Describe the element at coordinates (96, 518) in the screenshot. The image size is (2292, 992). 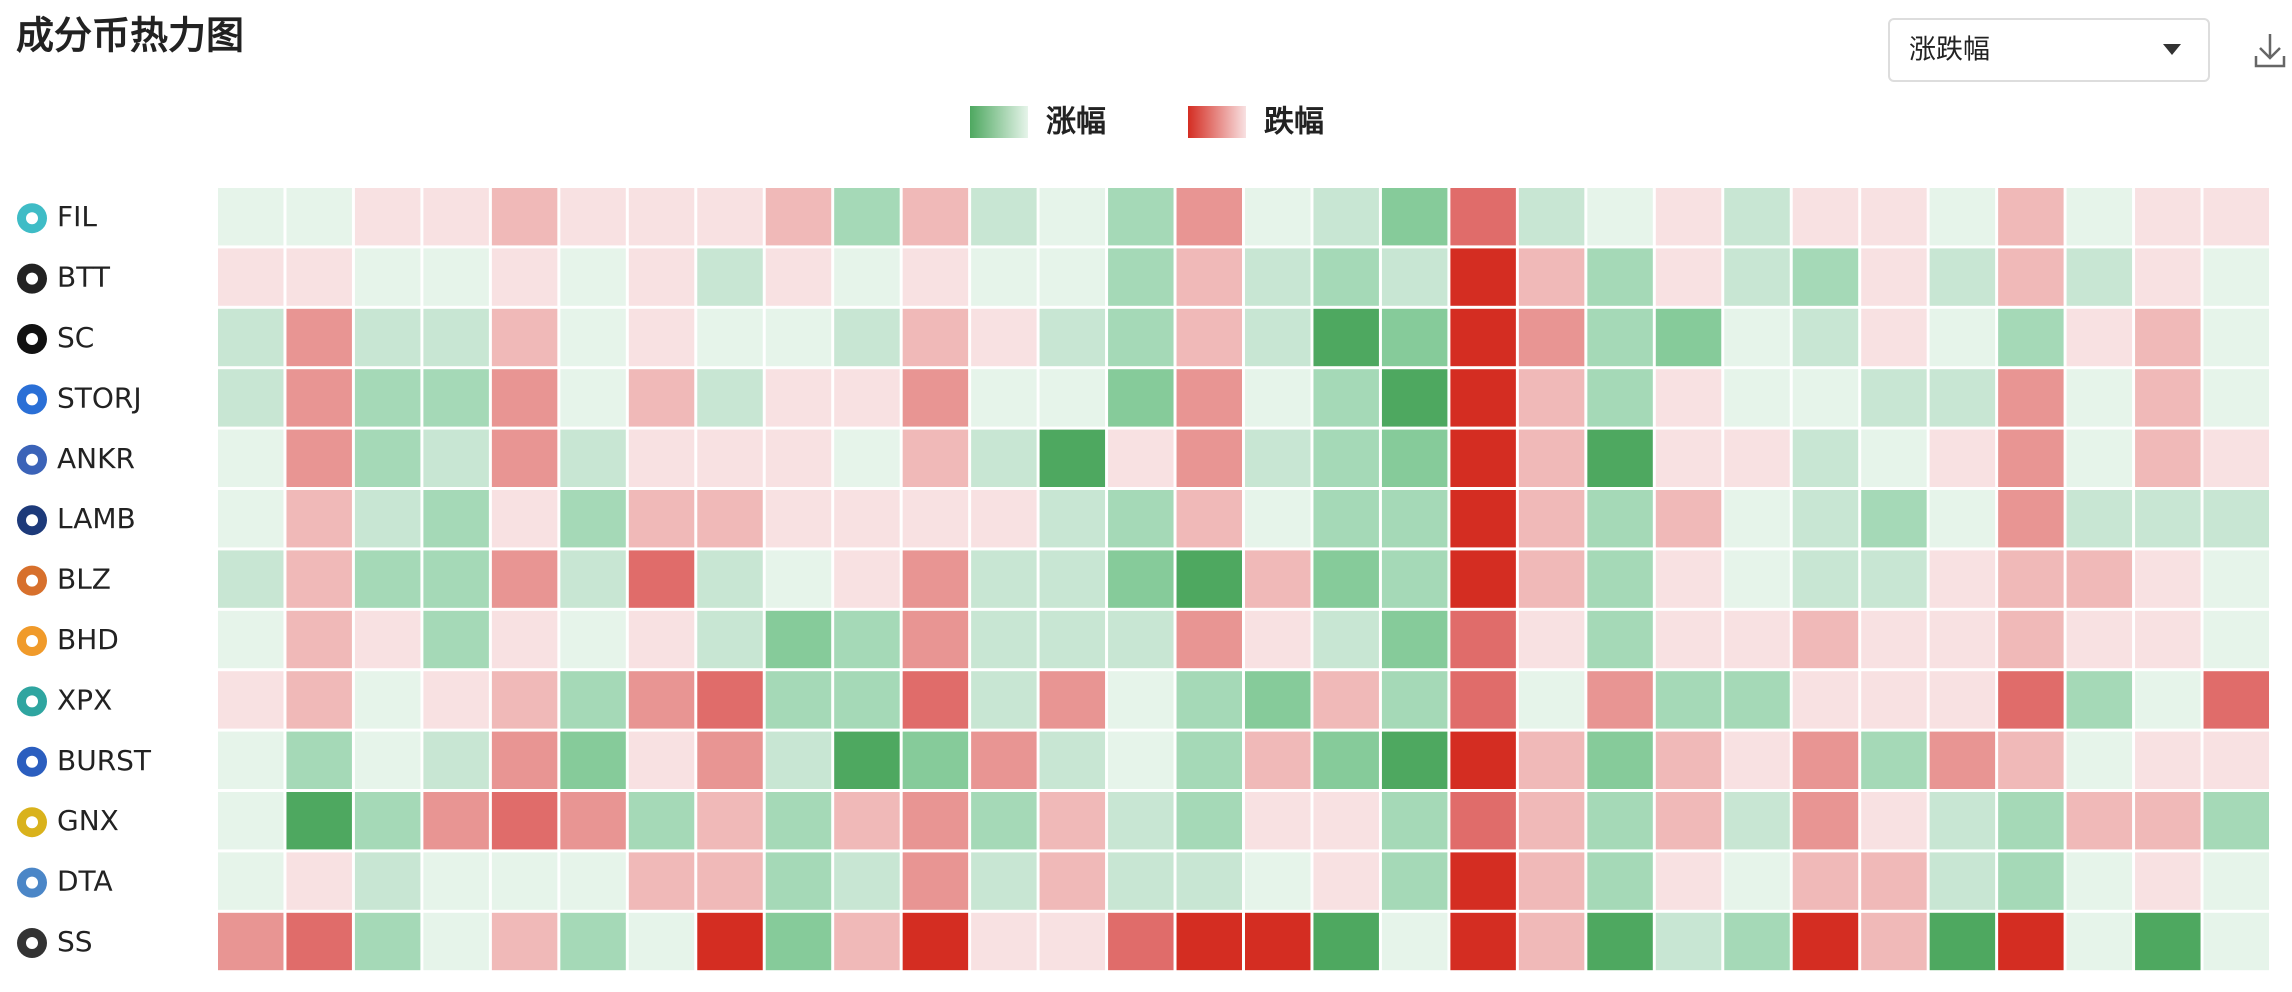
I see `coin-name: LAMB` at that location.